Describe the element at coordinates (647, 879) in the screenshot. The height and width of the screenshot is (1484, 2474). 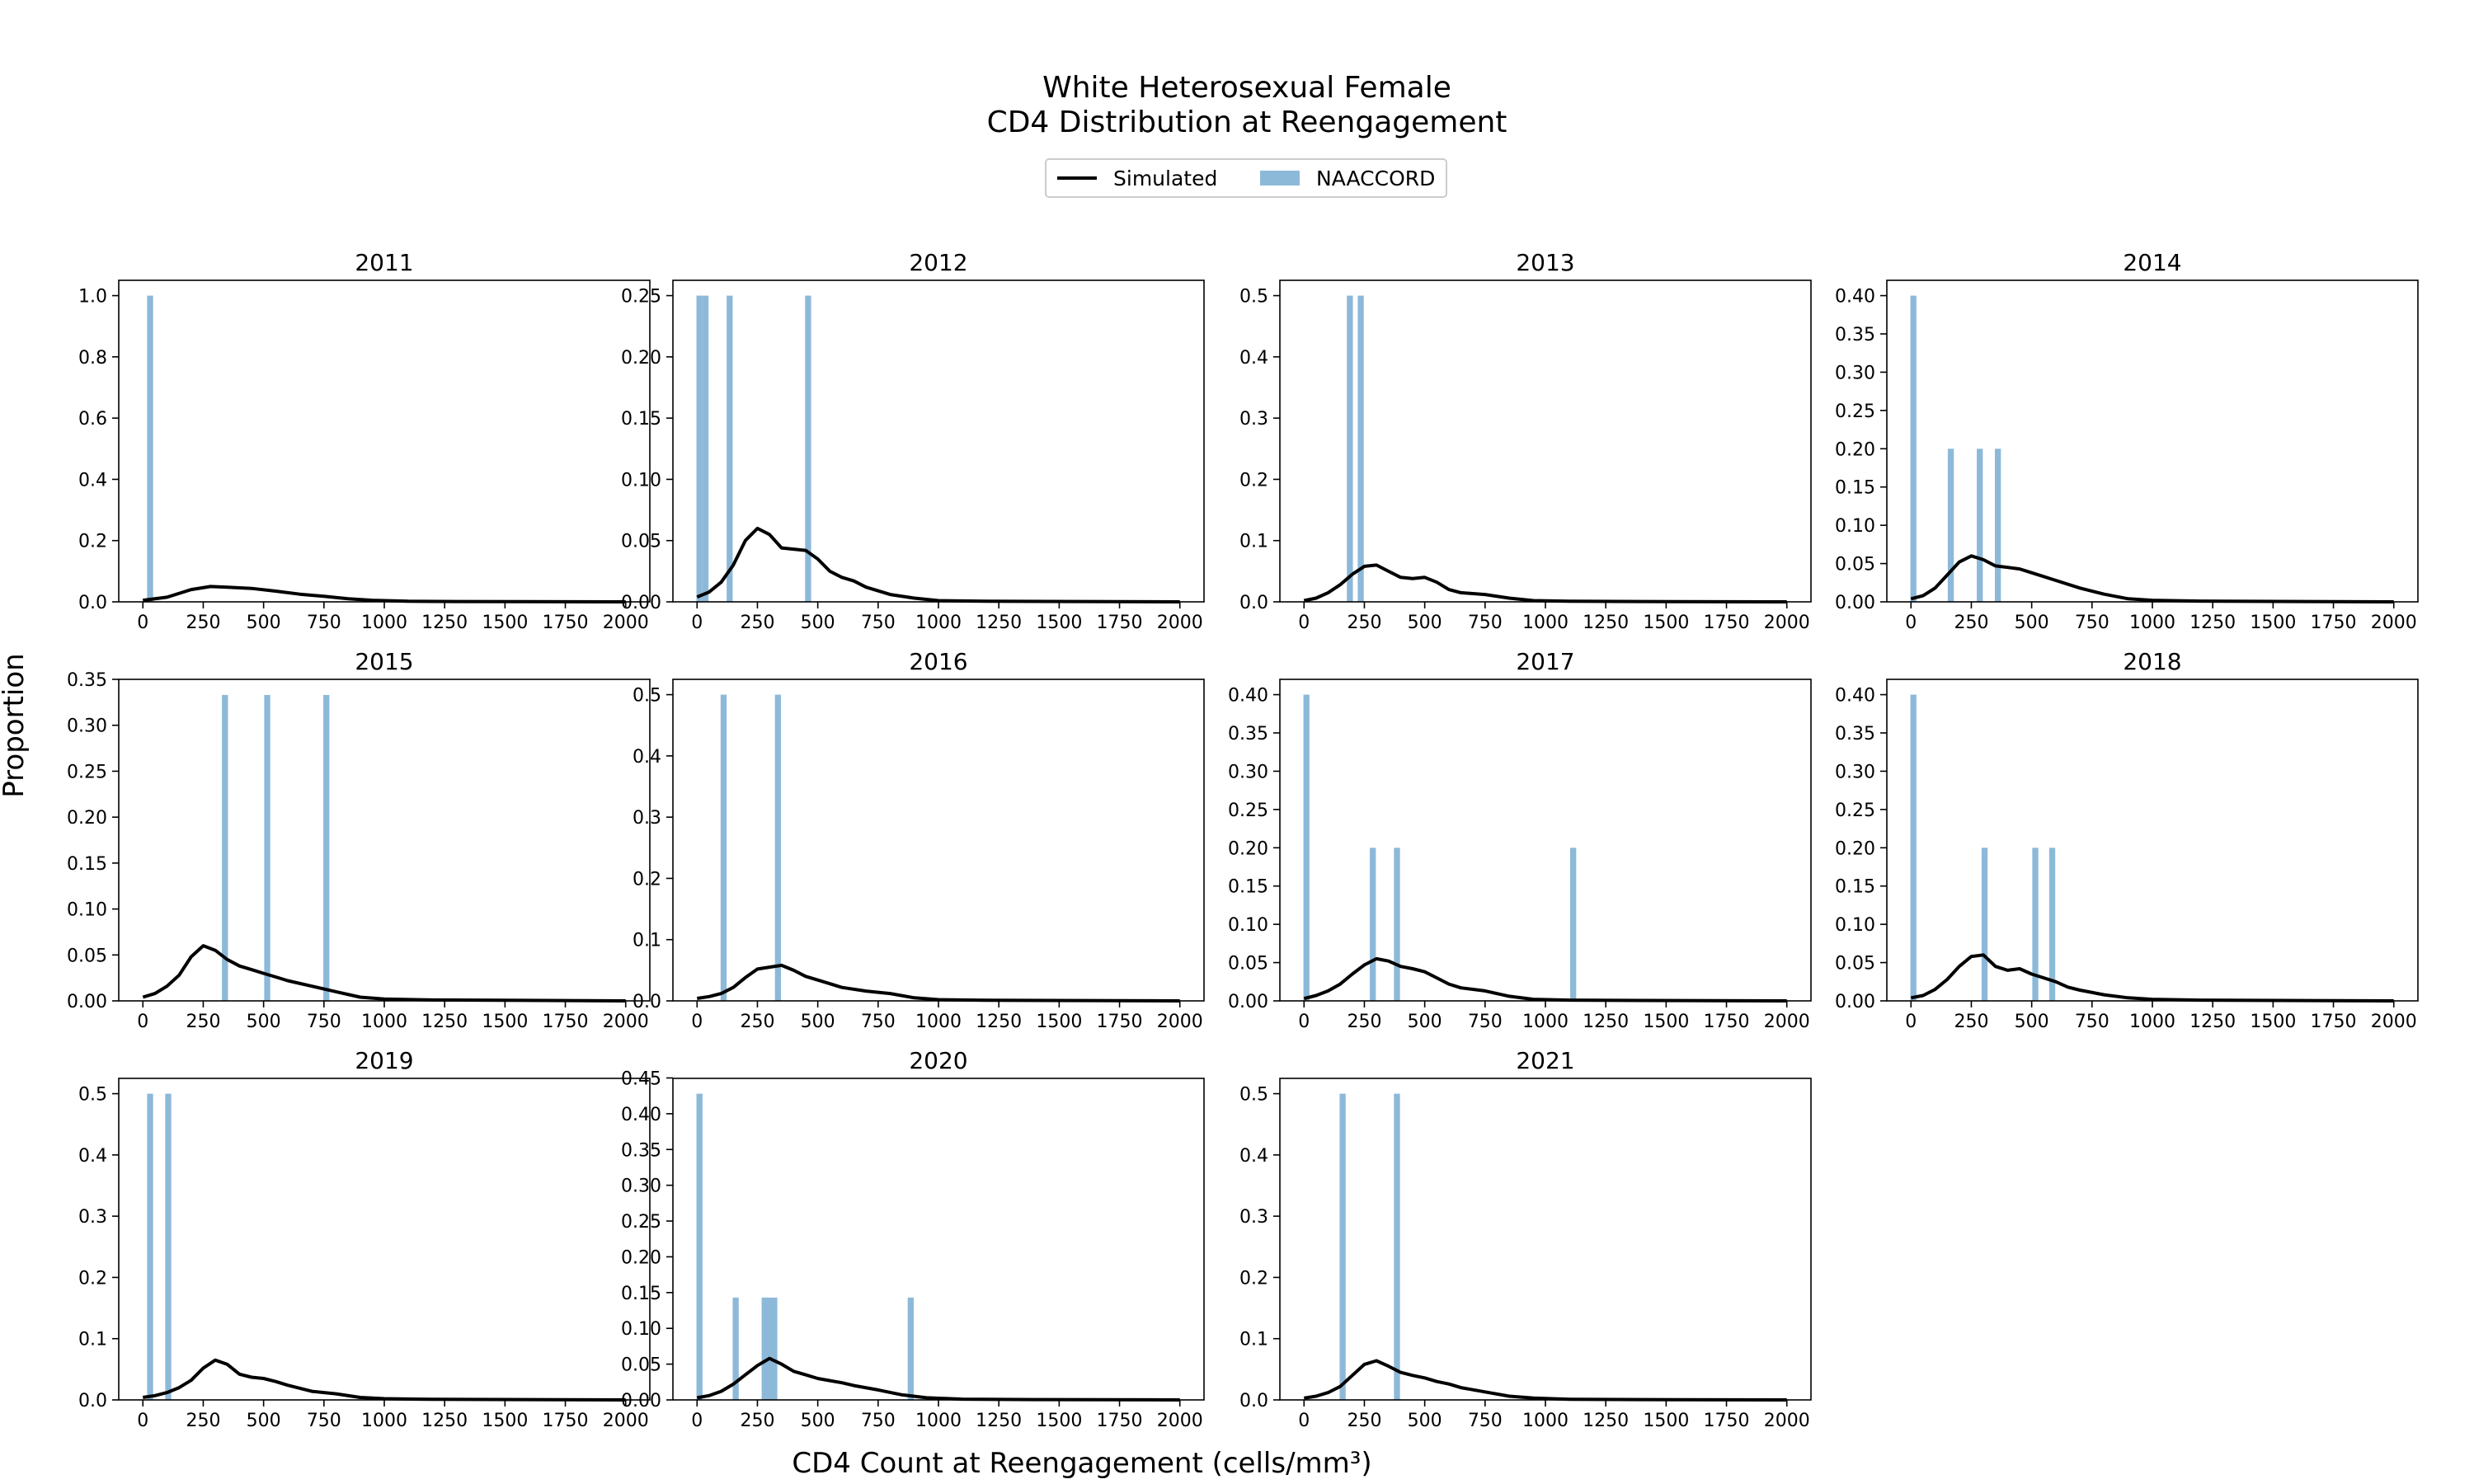
I see `y-tick-label: 0.2` at that location.